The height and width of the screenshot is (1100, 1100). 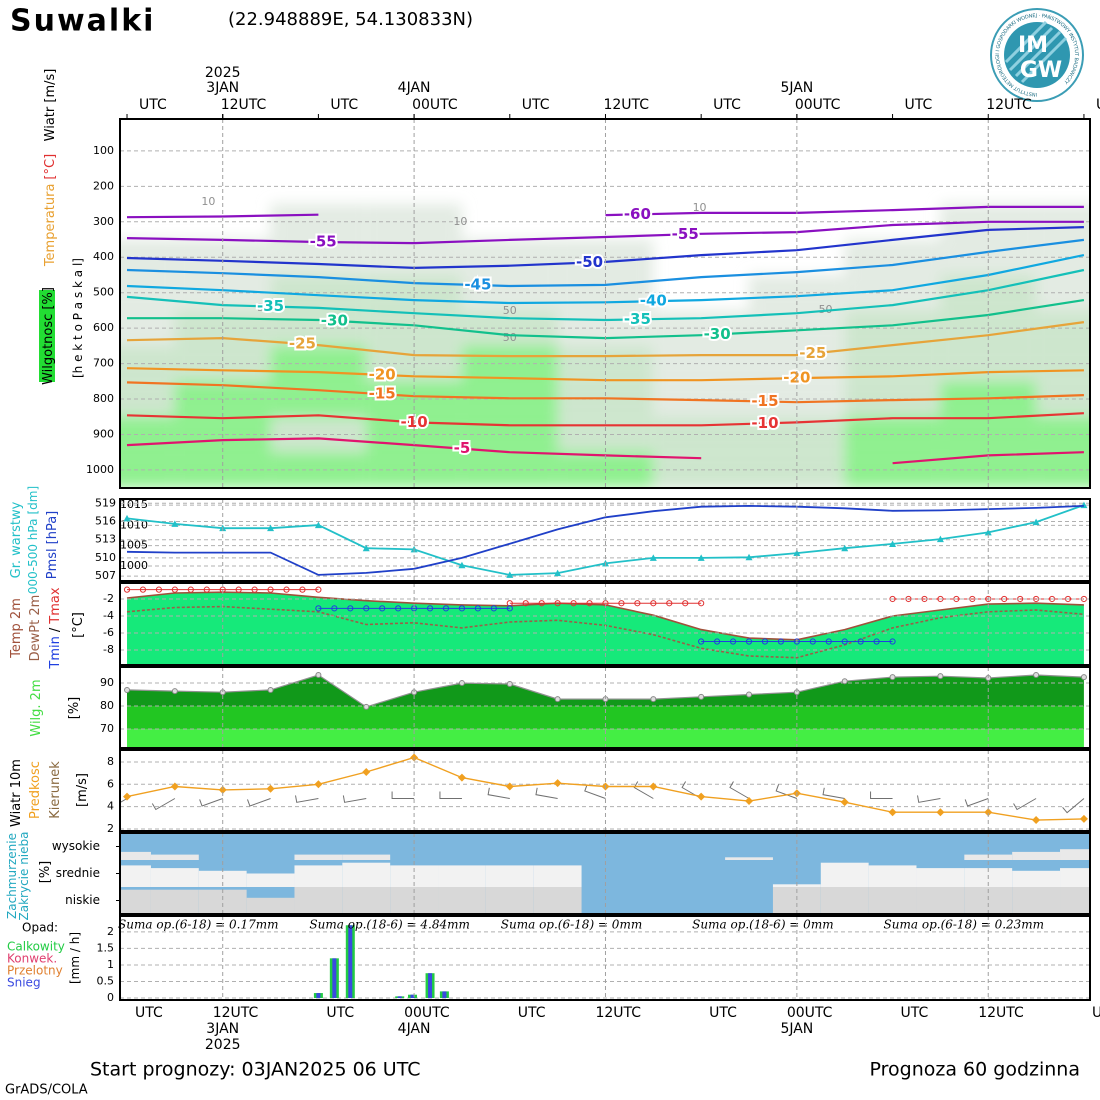 I want to click on date-label-bottom: 3JAN, so click(x=222, y=1029).